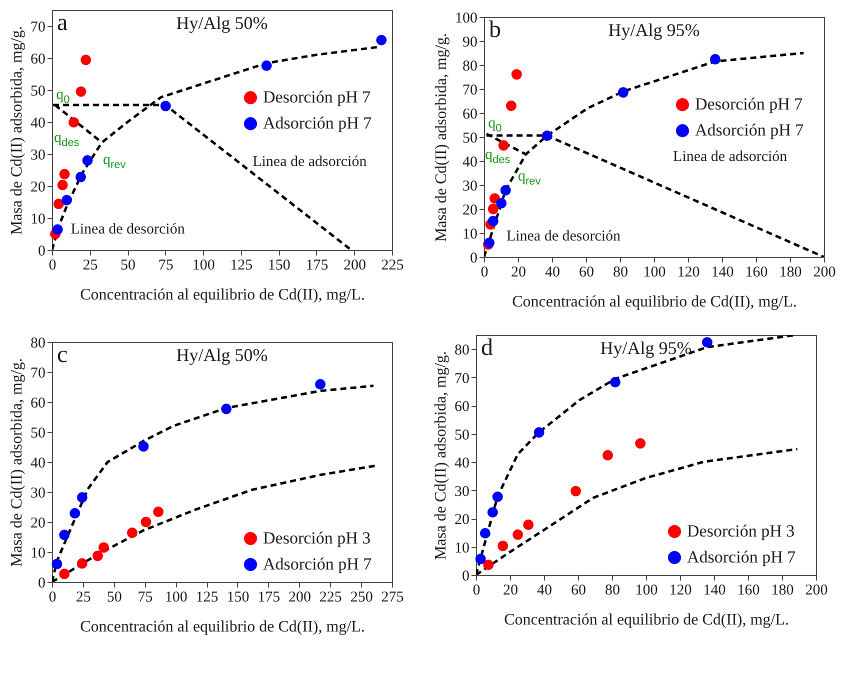 The width and height of the screenshot is (859, 680). Describe the element at coordinates (466, 18) in the screenshot. I see `y-tick-label: 100` at that location.